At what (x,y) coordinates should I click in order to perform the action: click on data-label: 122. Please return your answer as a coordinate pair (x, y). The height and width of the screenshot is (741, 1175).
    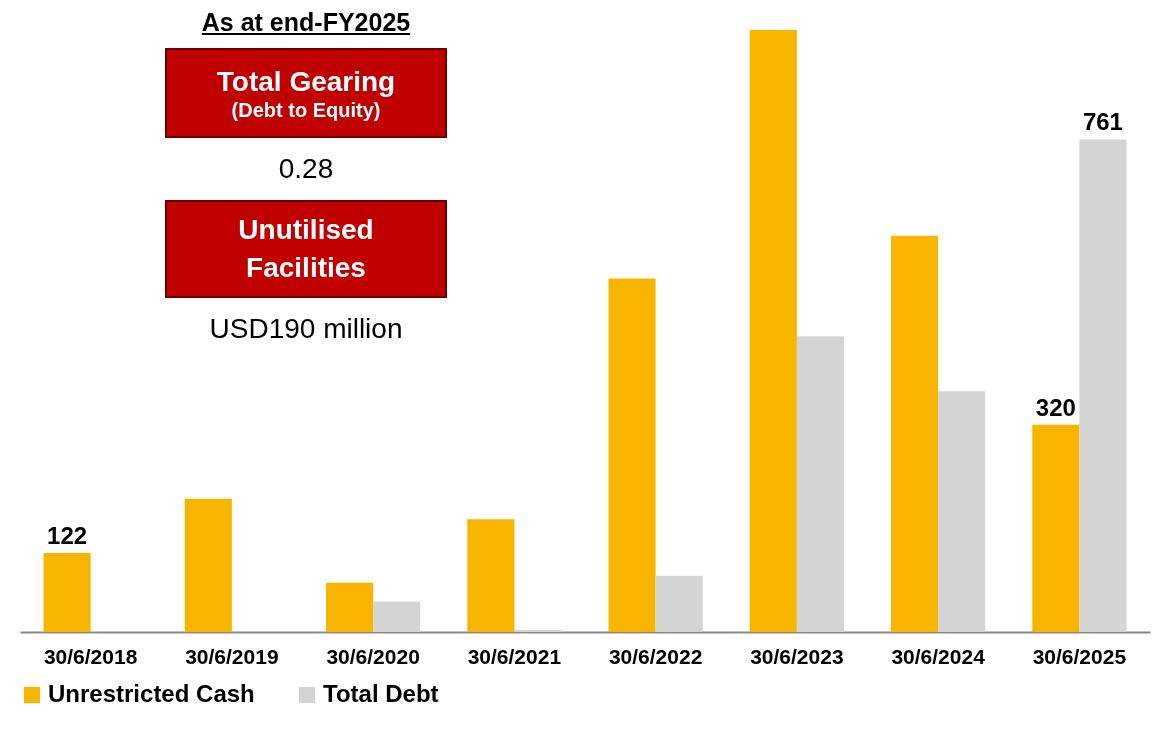
    Looking at the image, I should click on (67, 536).